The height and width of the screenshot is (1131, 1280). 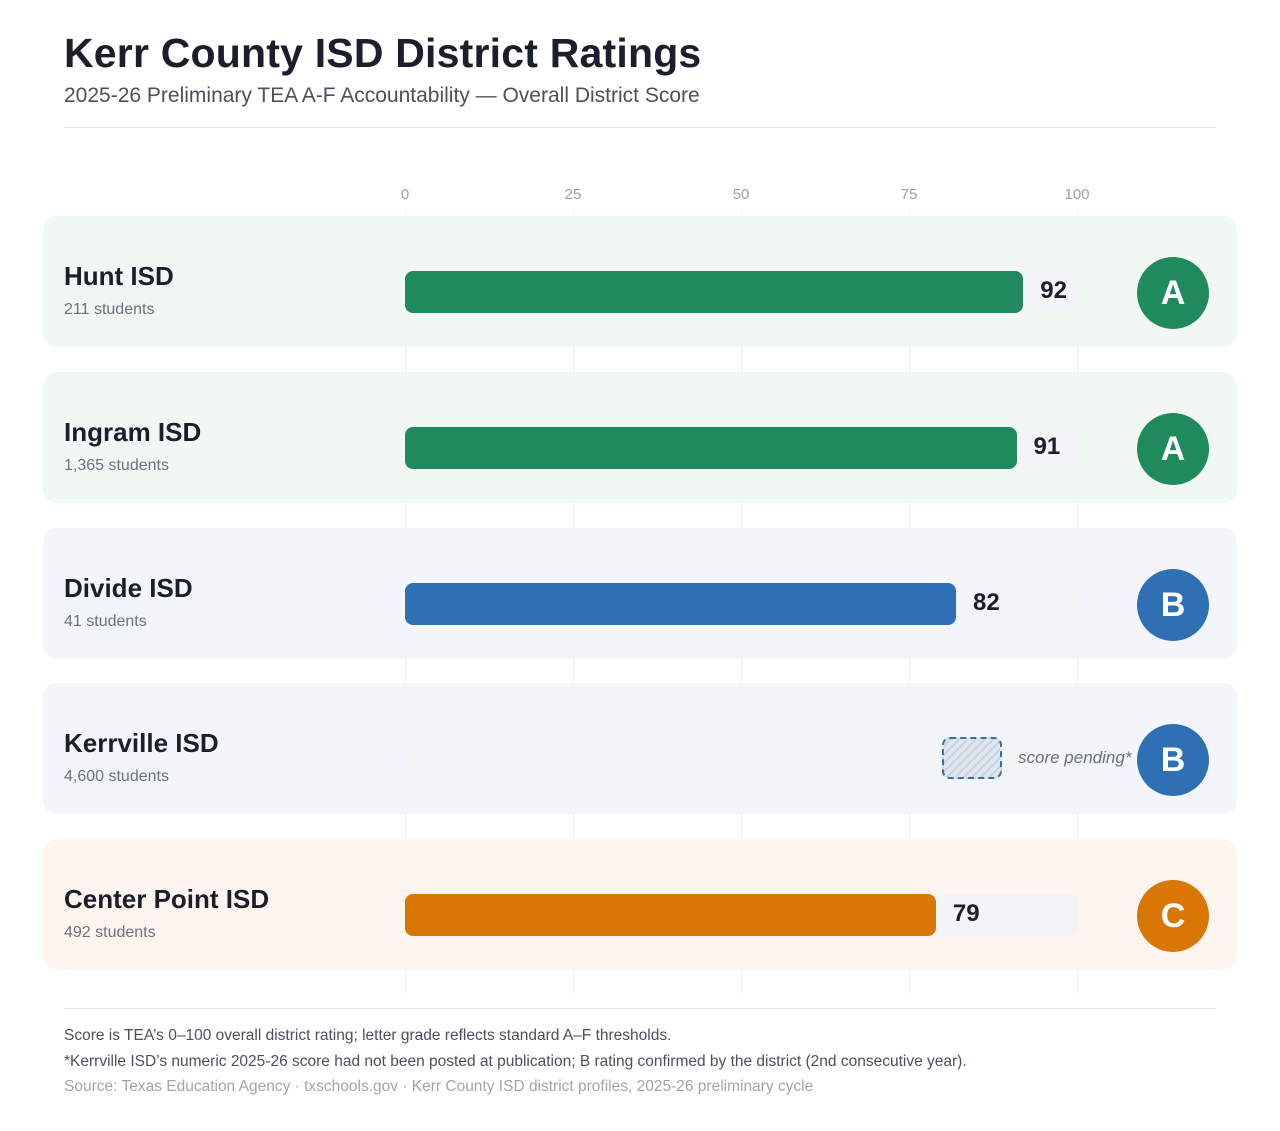 I want to click on score-value-label: 92, so click(x=1053, y=290).